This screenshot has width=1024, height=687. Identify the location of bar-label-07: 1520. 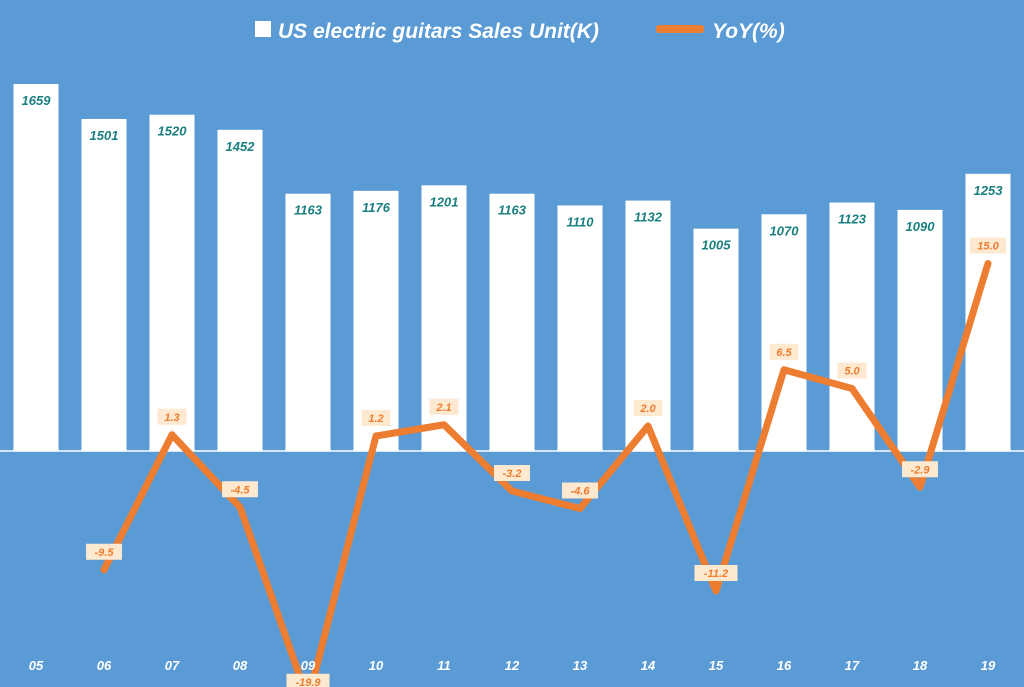
(173, 131).